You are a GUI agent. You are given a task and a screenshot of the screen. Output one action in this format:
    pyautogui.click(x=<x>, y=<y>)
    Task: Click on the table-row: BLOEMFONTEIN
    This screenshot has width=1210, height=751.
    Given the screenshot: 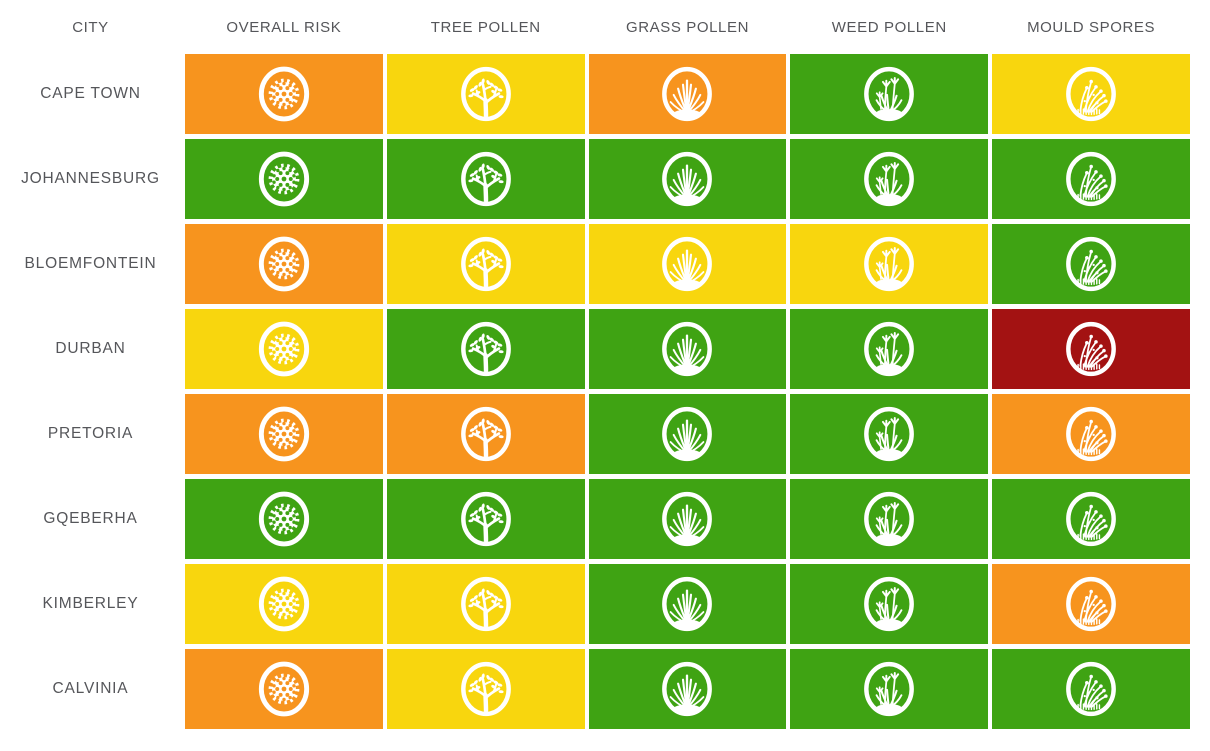 What is the action you would take?
    pyautogui.click(x=595, y=264)
    